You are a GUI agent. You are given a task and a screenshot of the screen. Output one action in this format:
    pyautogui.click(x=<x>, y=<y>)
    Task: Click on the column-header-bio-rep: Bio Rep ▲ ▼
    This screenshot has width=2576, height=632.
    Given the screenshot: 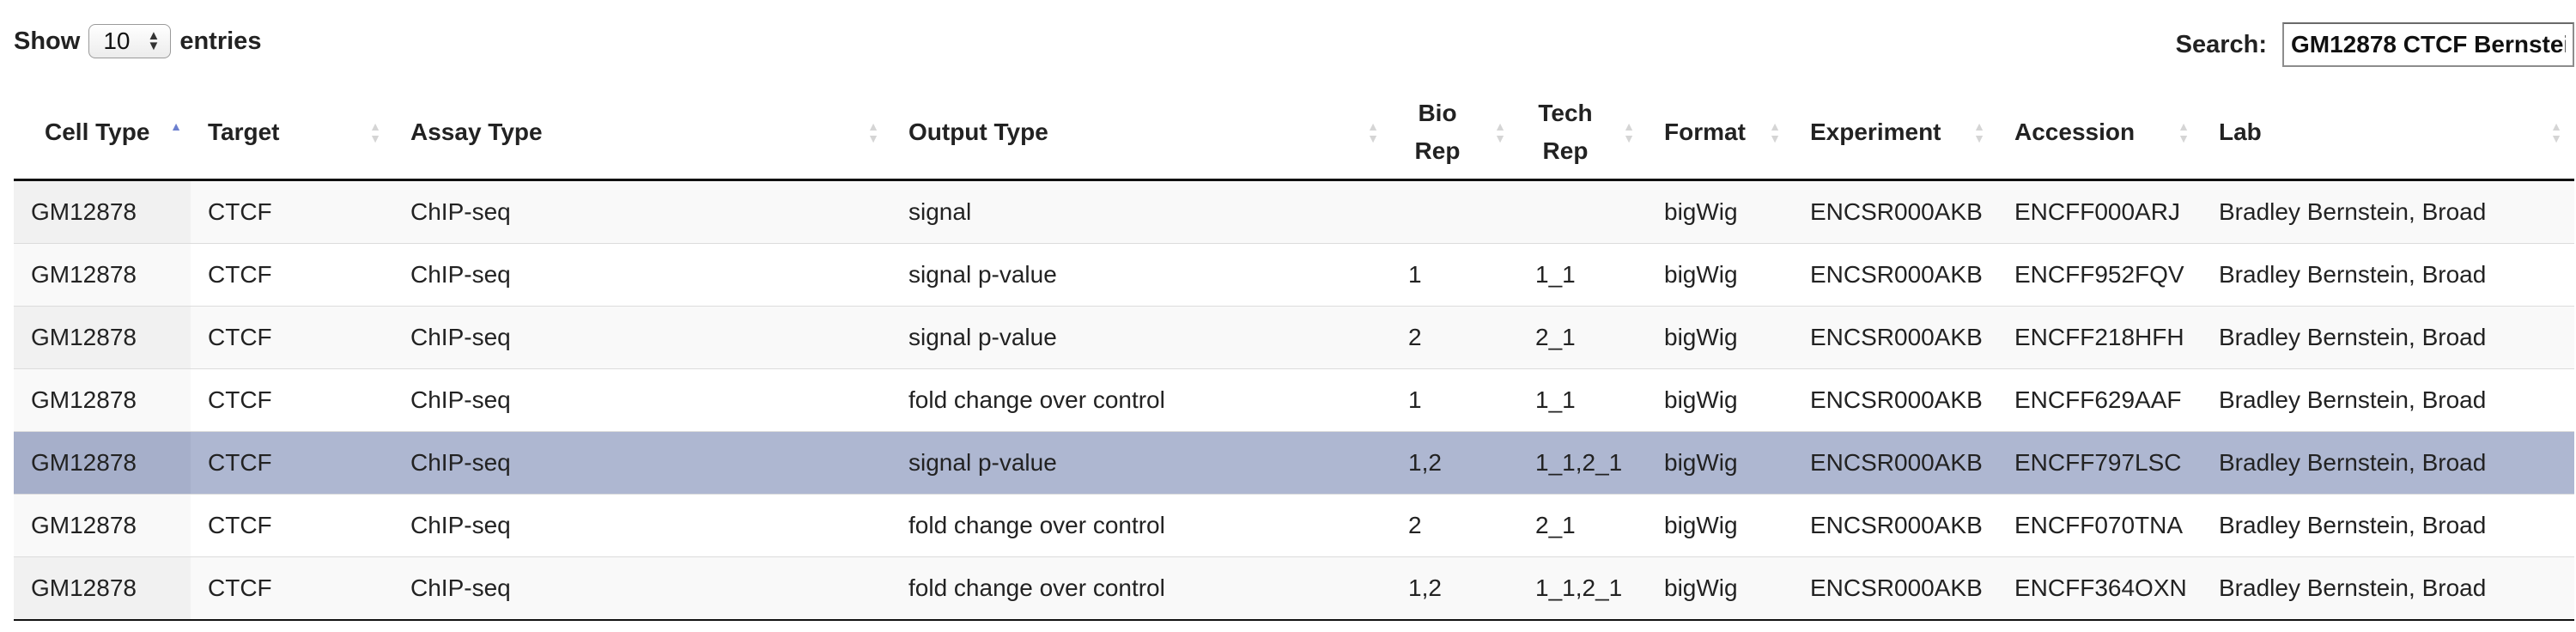 What is the action you would take?
    pyautogui.click(x=1455, y=133)
    